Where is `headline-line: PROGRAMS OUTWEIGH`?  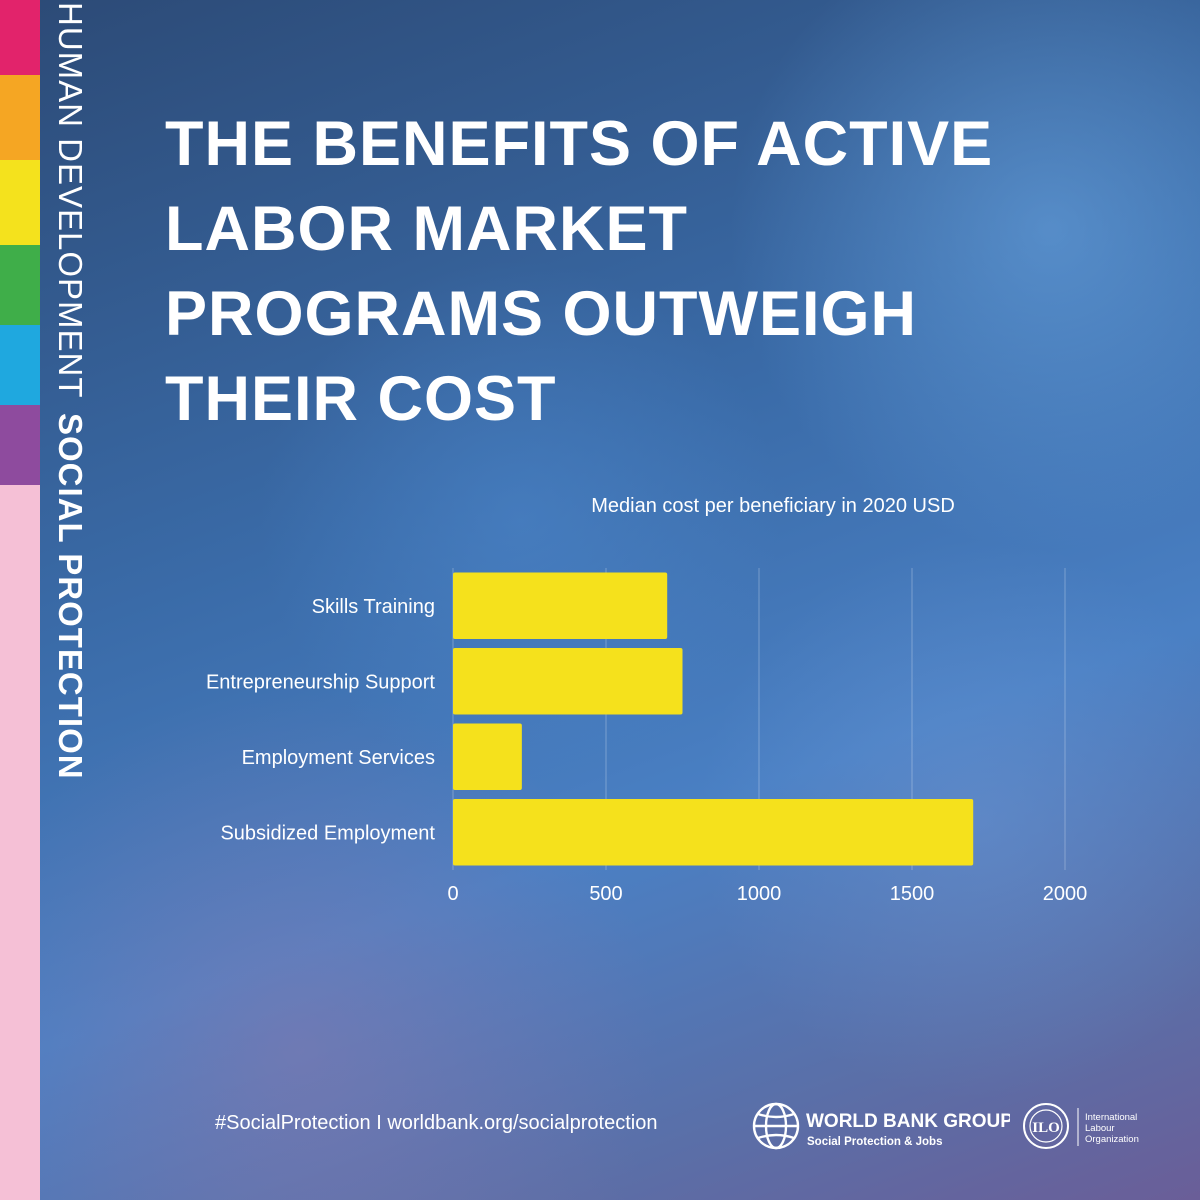
headline-line: PROGRAMS OUTWEIGH is located at coordinates (541, 314).